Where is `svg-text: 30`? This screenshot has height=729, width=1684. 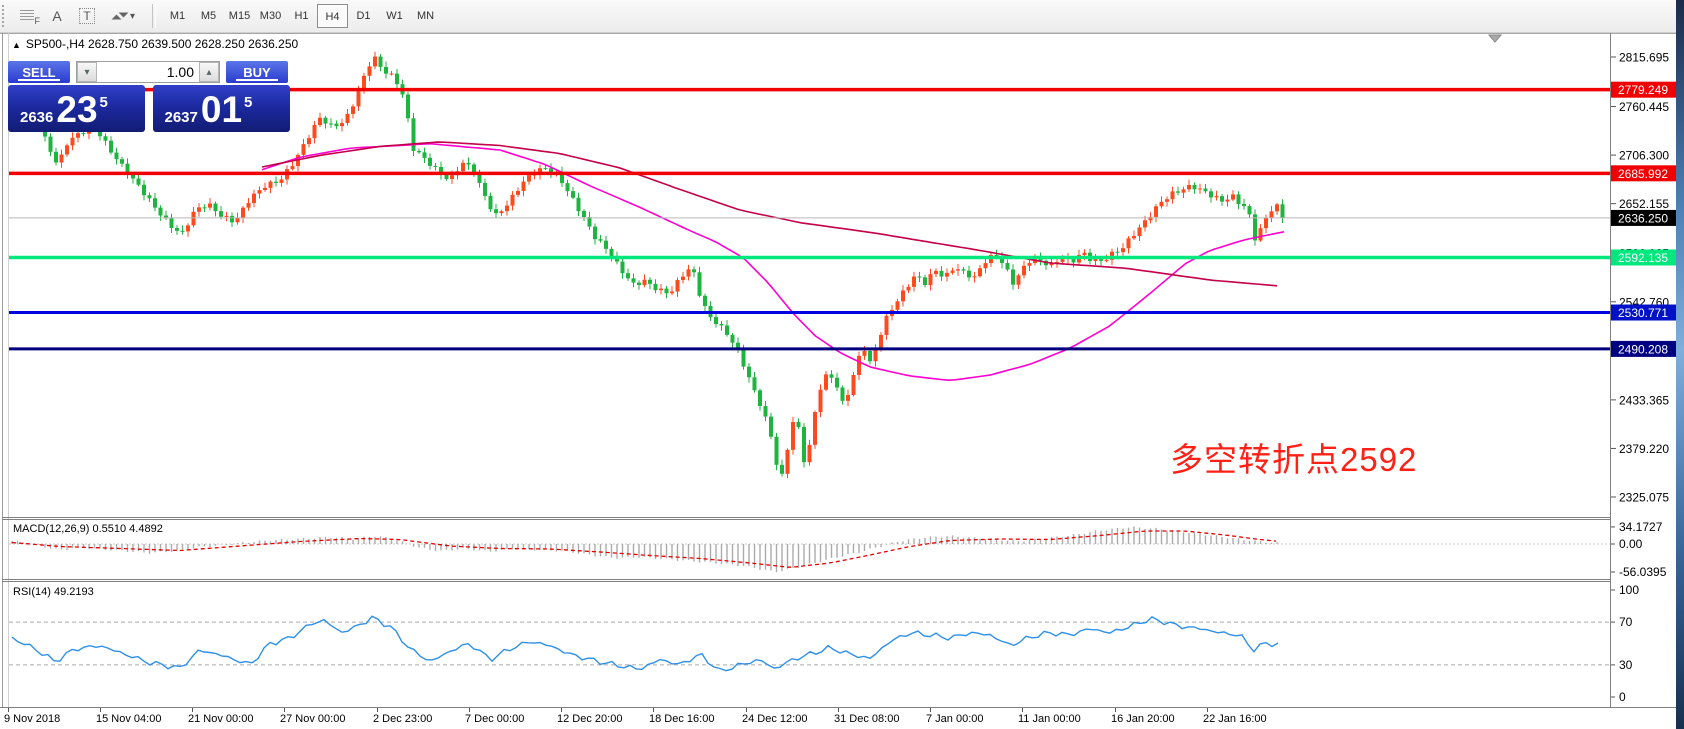 svg-text: 30 is located at coordinates (1626, 665).